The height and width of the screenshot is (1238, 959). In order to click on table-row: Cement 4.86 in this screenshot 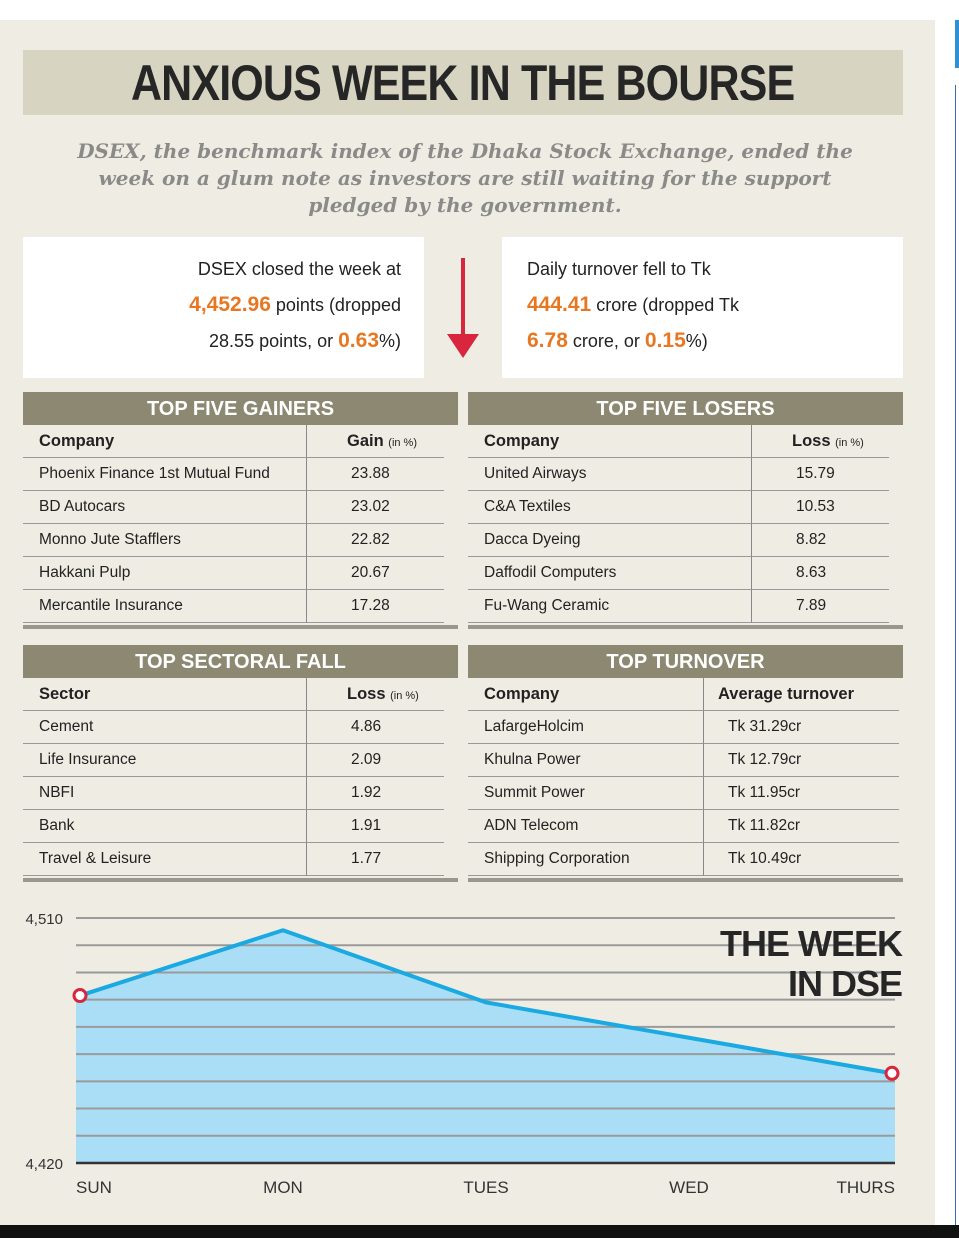, I will do `click(240, 727)`.